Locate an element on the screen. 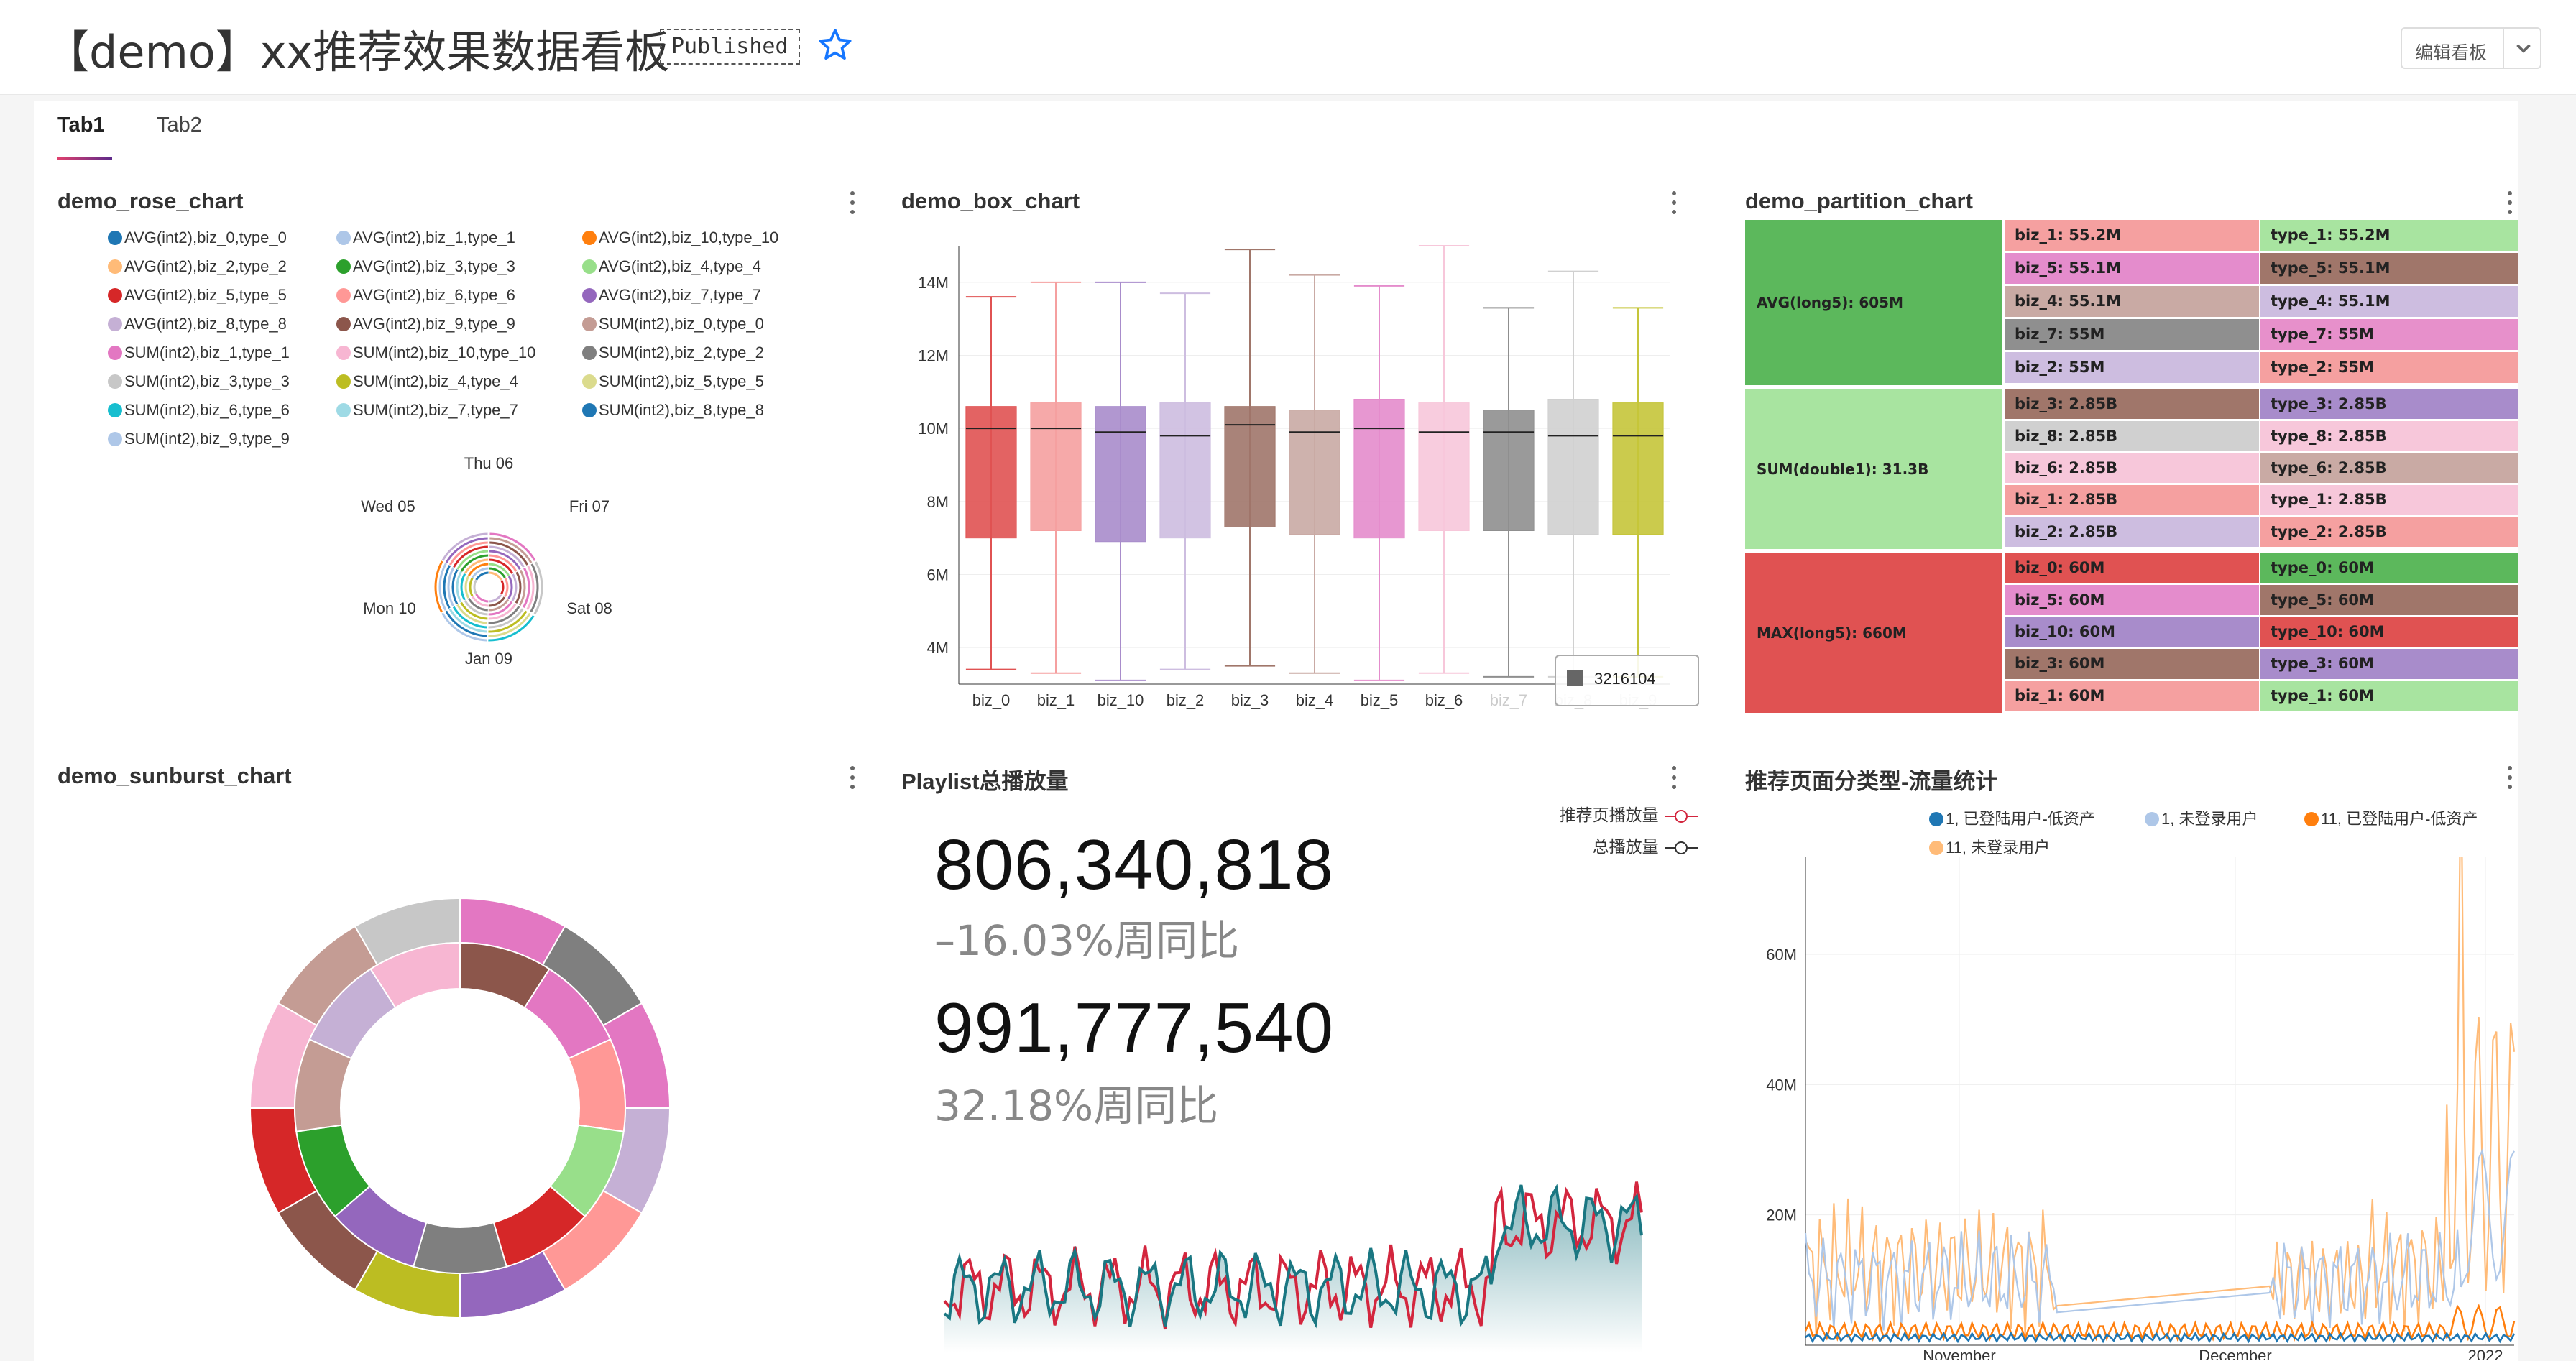 Image resolution: width=2576 pixels, height=1361 pixels. legend-item: SUM(int2),biz_5,type_5 is located at coordinates (673, 381).